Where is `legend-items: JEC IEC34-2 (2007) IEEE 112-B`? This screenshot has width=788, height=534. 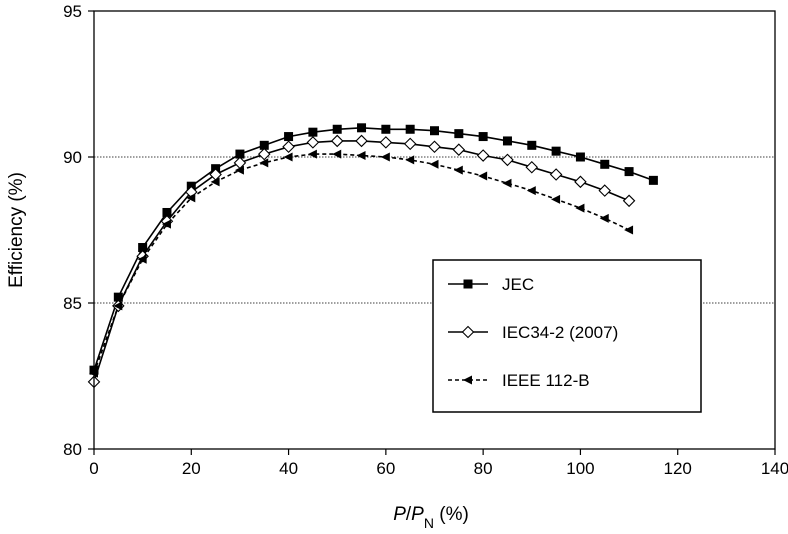
legend-items: JEC IEC34-2 (2007) IEEE 112-B is located at coordinates (533, 332).